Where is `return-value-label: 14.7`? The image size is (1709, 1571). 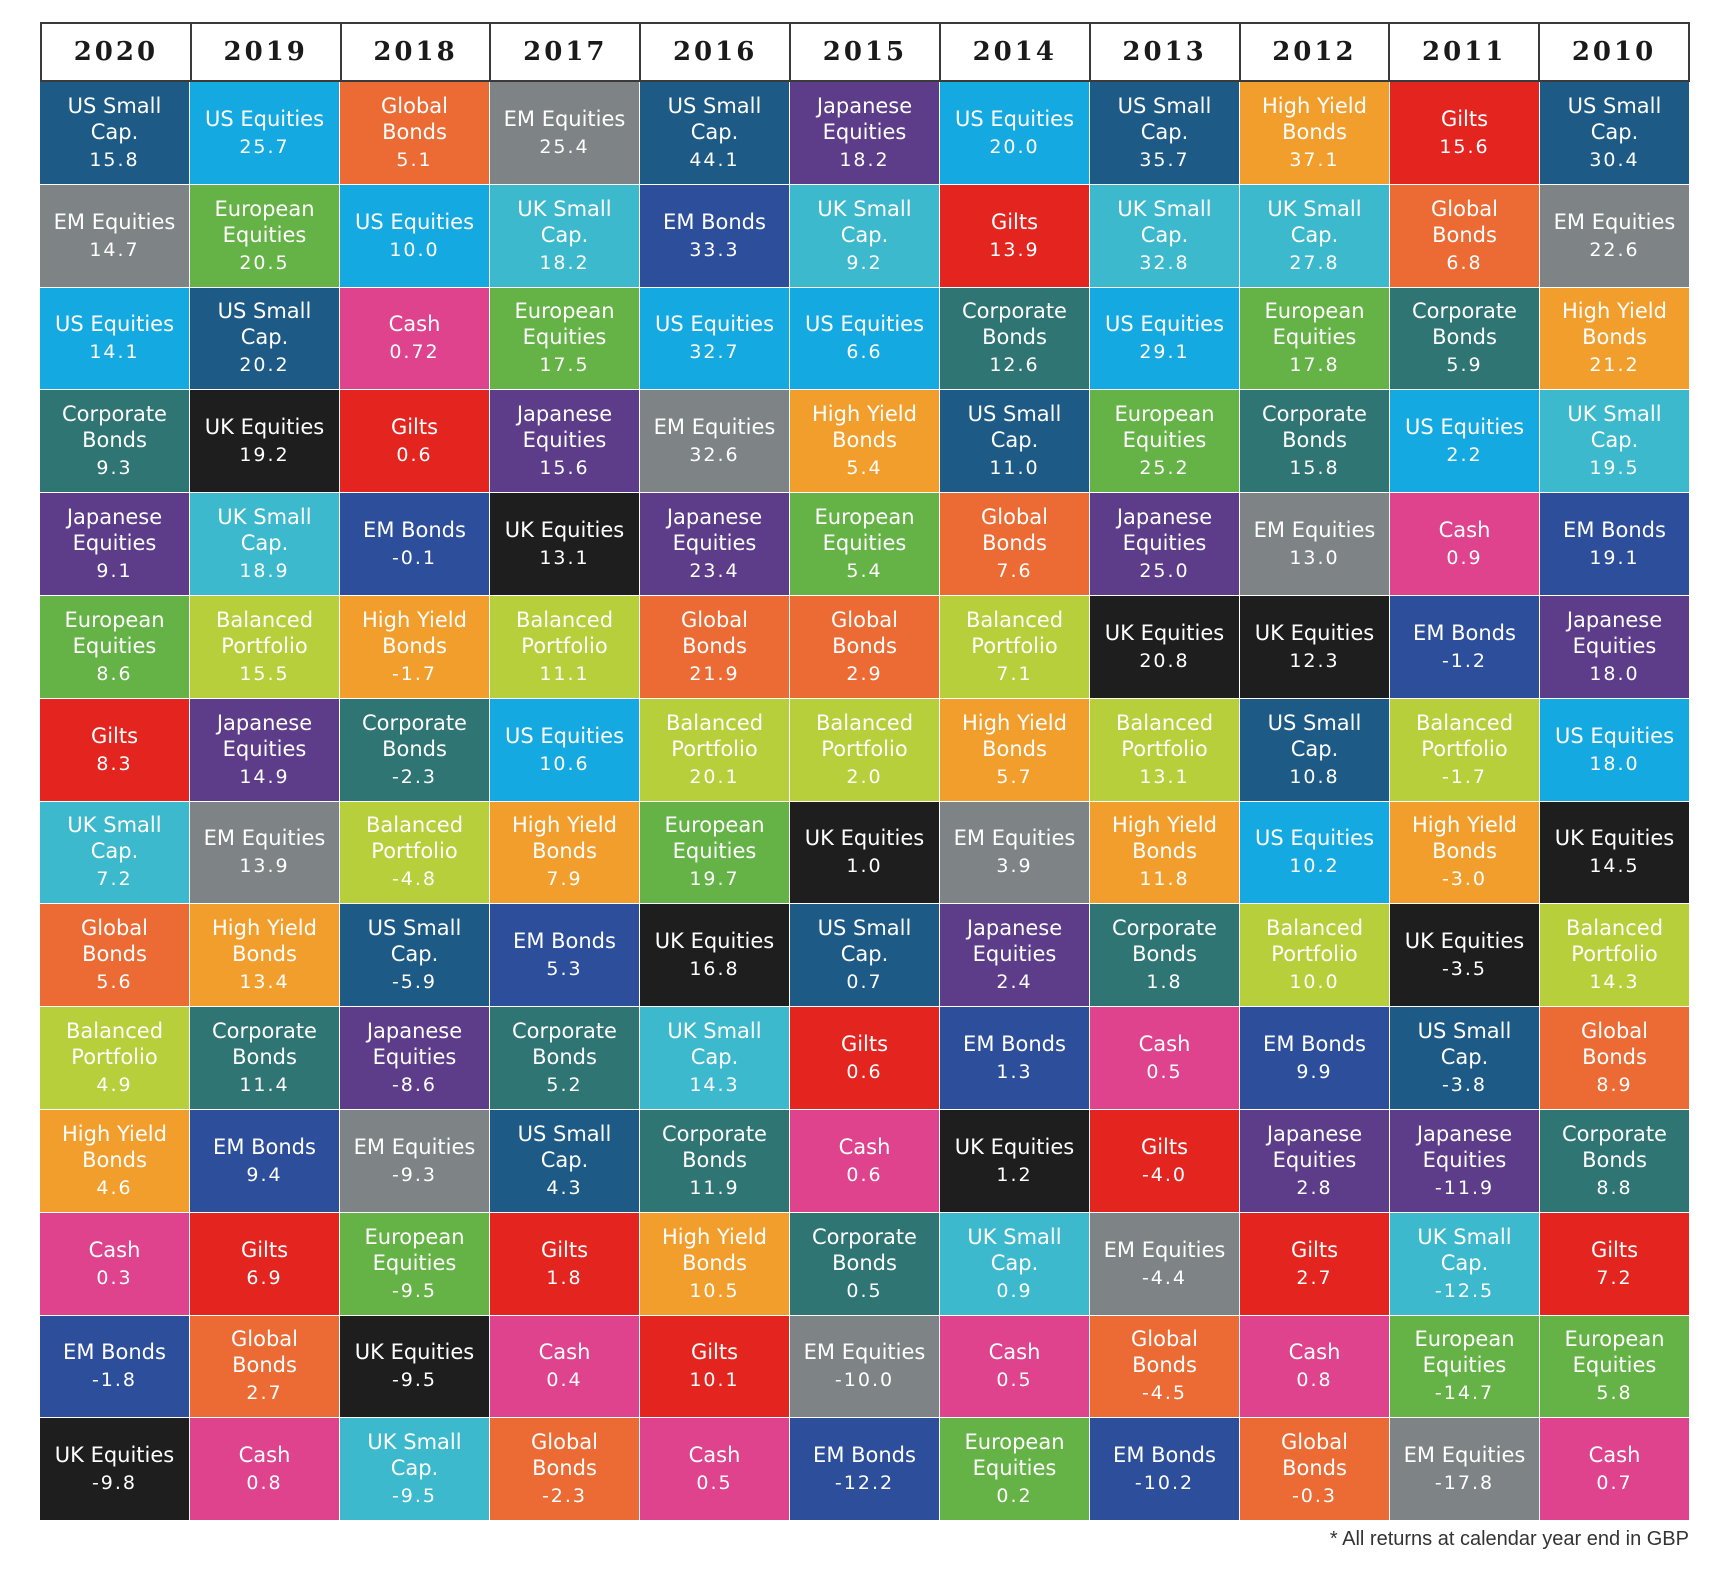 return-value-label: 14.7 is located at coordinates (114, 249).